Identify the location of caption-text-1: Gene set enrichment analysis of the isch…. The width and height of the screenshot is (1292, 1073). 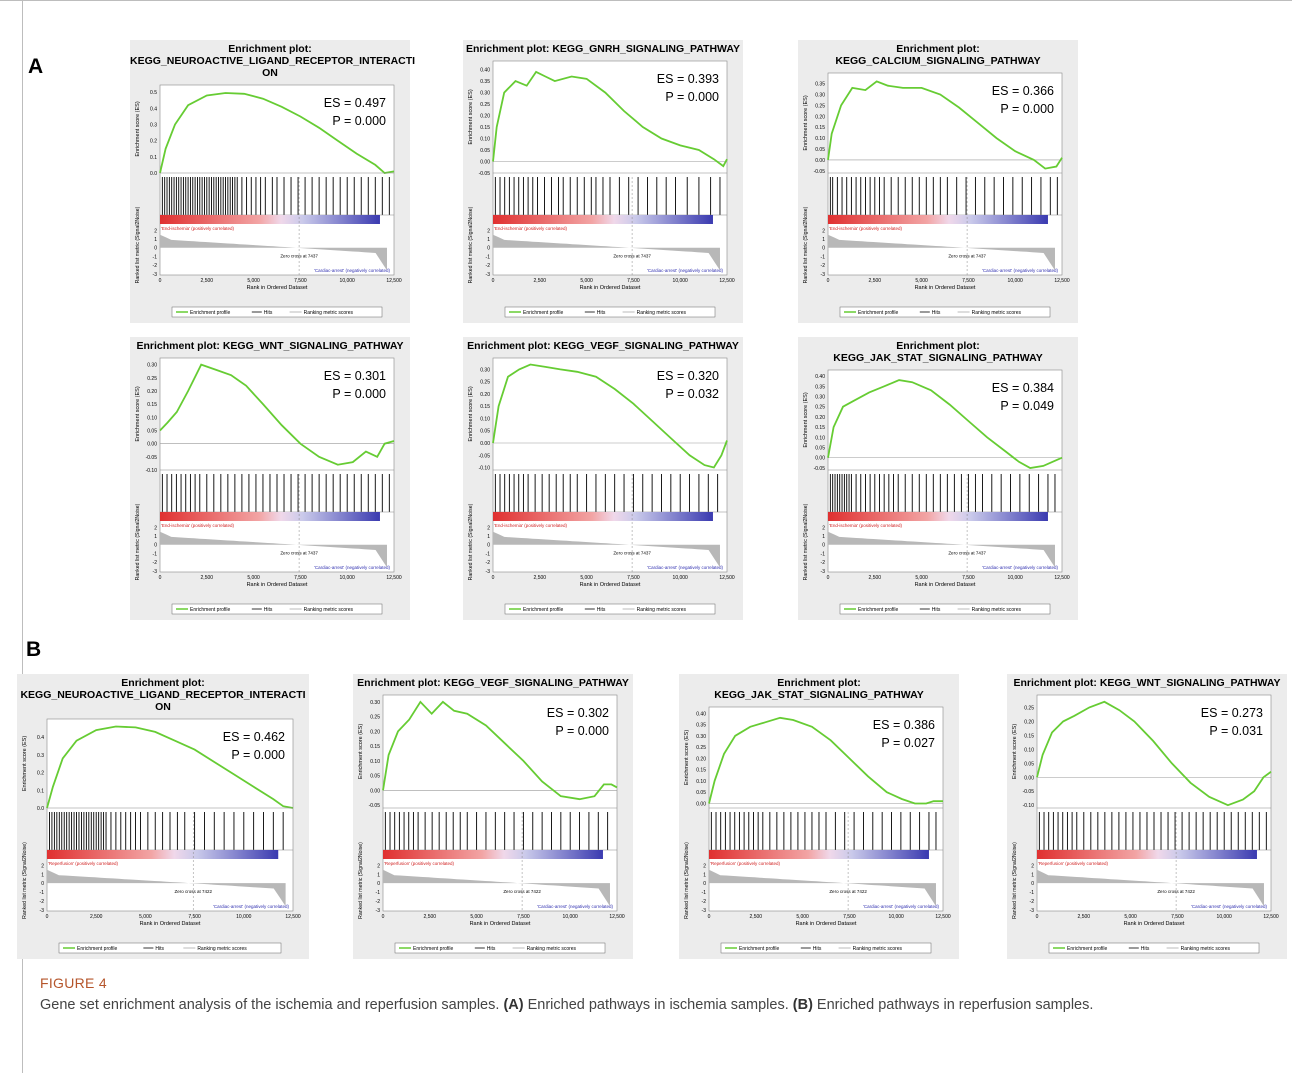
(272, 1005).